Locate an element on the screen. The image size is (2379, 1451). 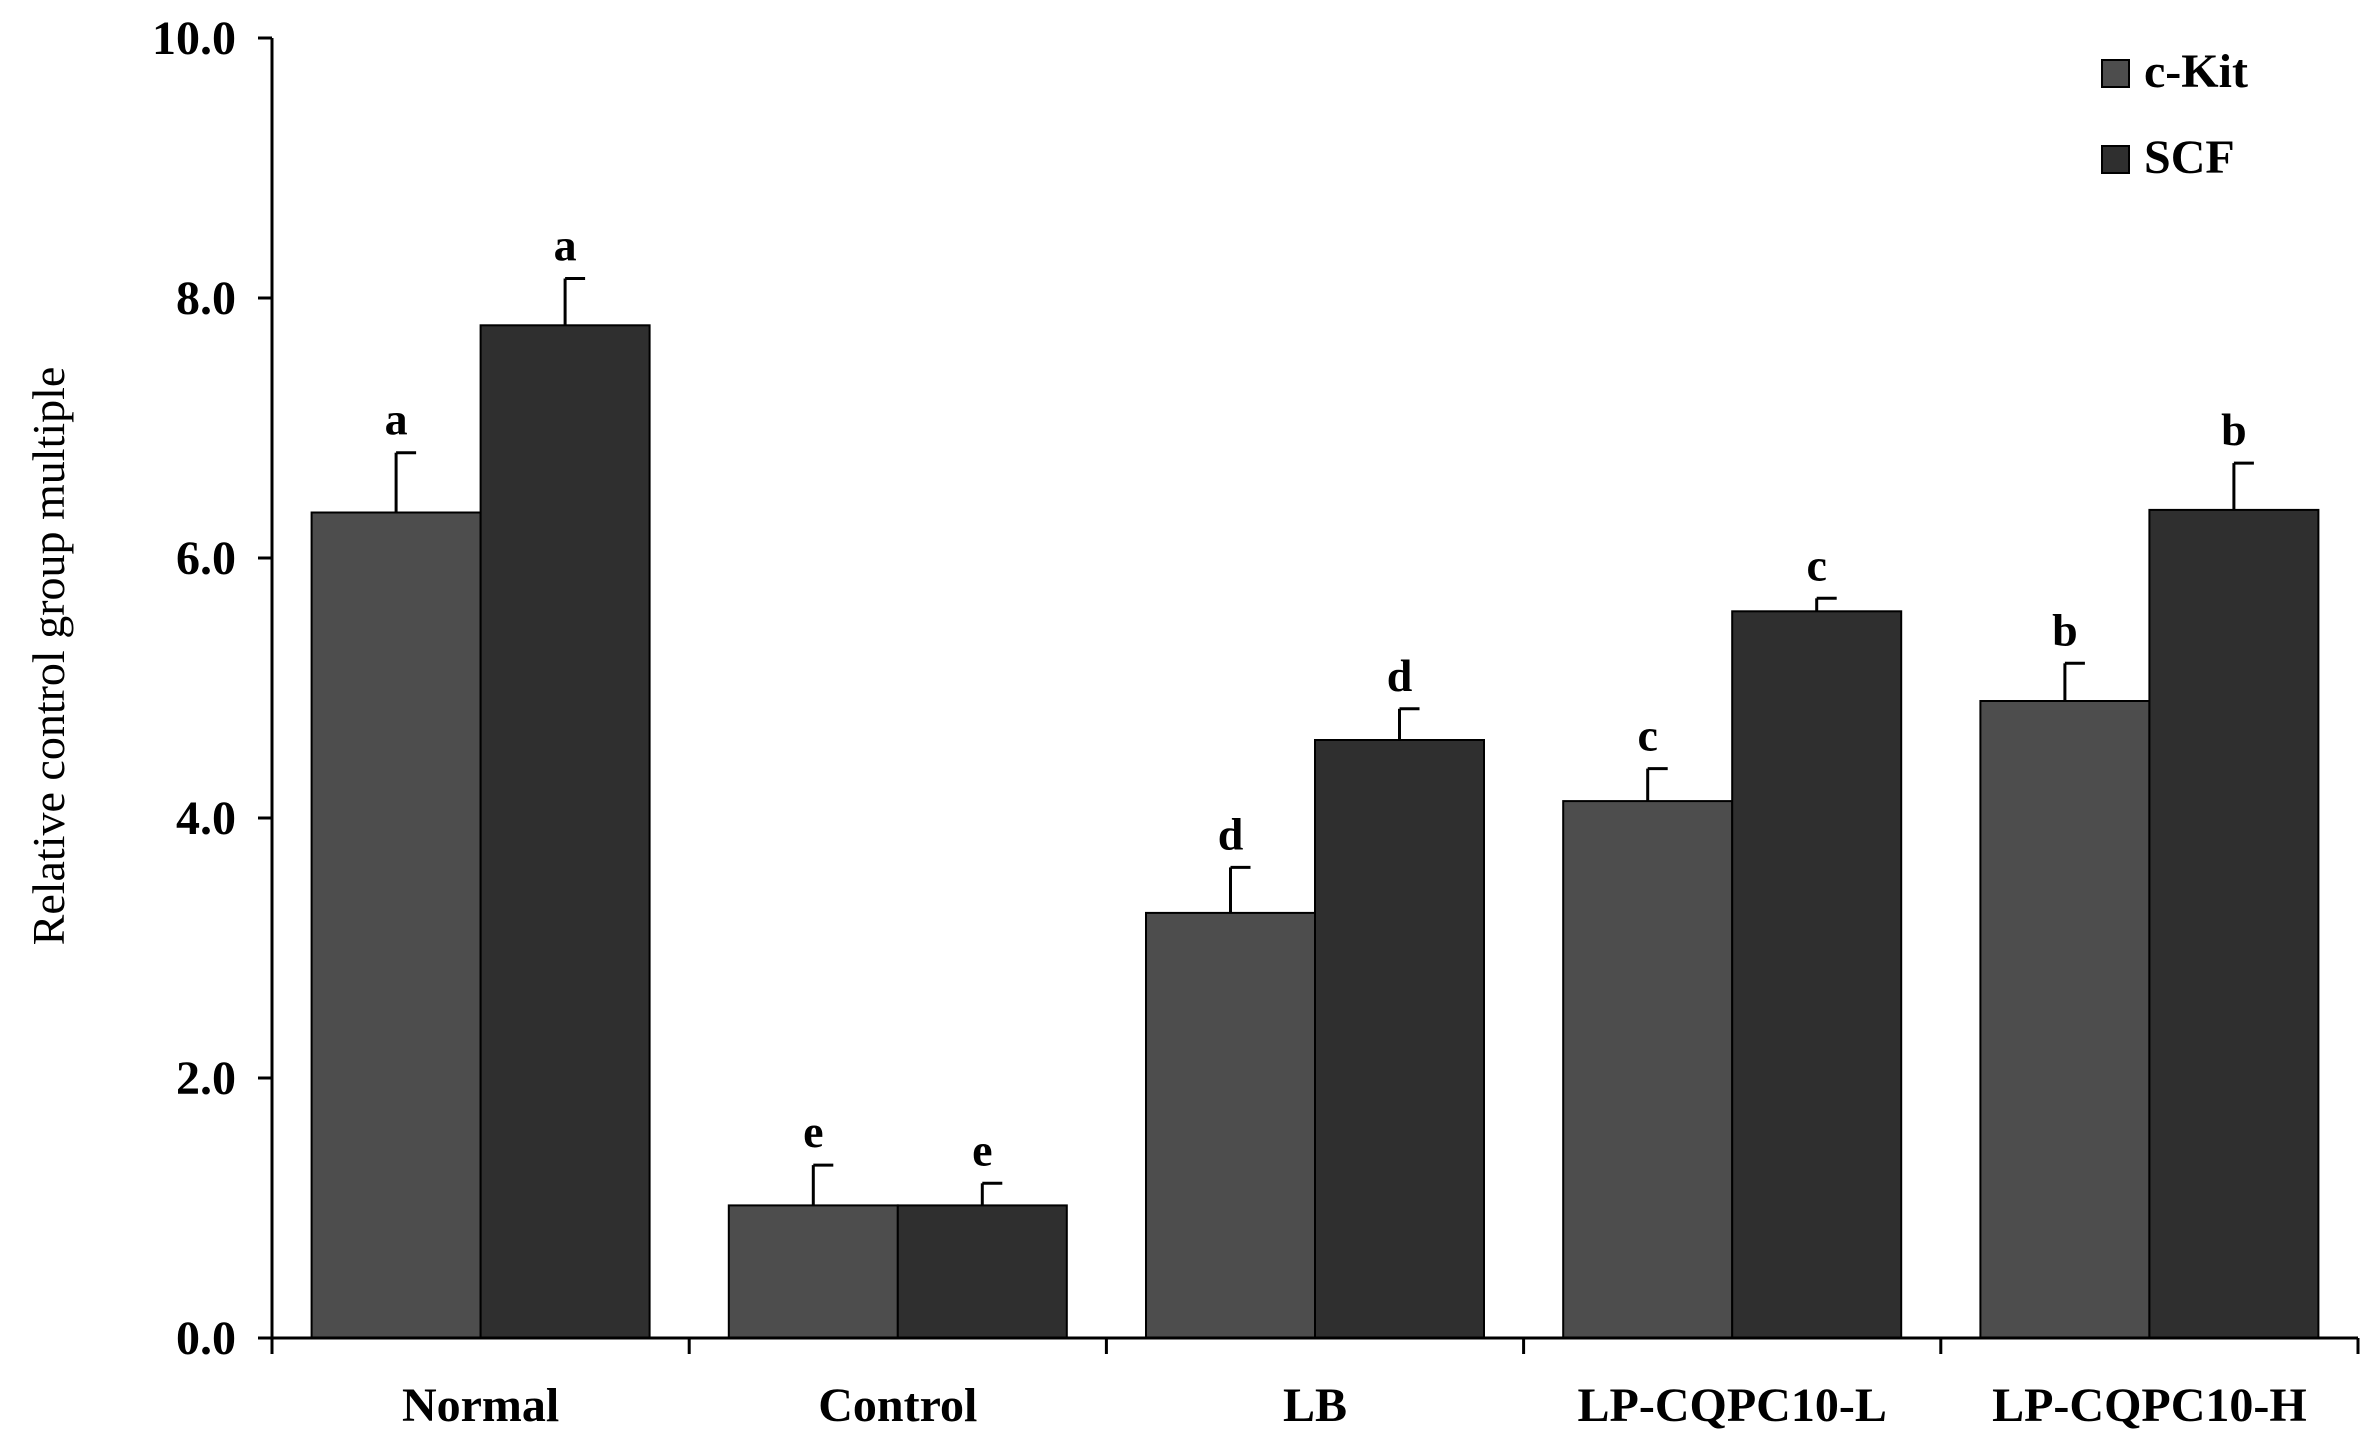
bar-c-kit-normal is located at coordinates (396, 925).